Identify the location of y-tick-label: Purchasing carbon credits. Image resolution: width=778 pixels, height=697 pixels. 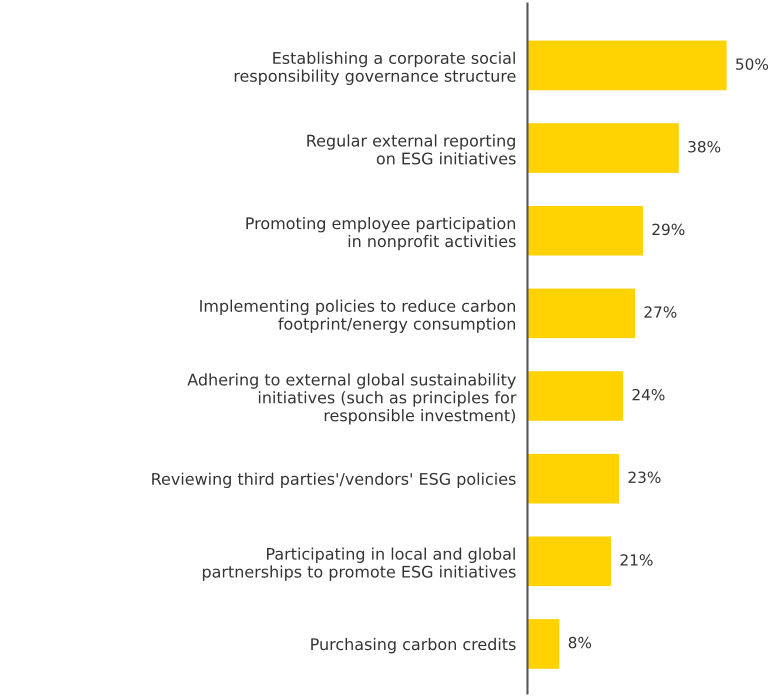
(413, 646).